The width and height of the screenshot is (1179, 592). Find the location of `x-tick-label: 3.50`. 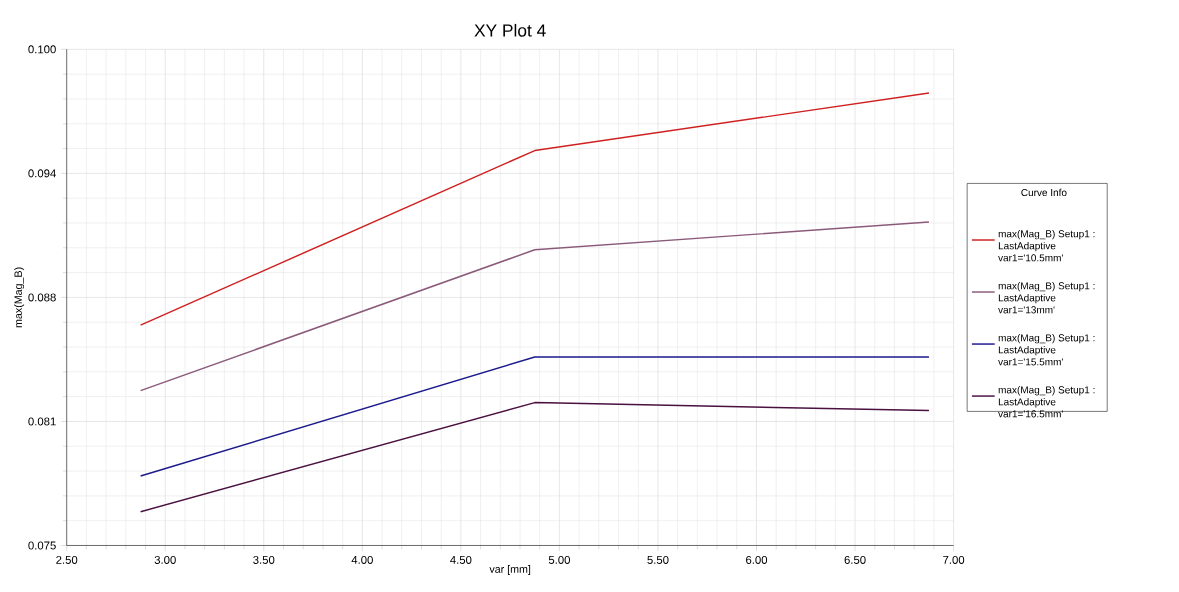

x-tick-label: 3.50 is located at coordinates (264, 559).